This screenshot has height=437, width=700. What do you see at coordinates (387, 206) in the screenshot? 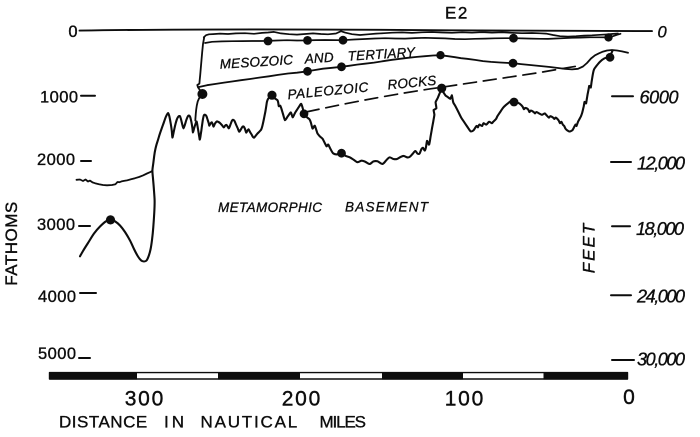
I see `svg-text: BASEMENT` at bounding box center [387, 206].